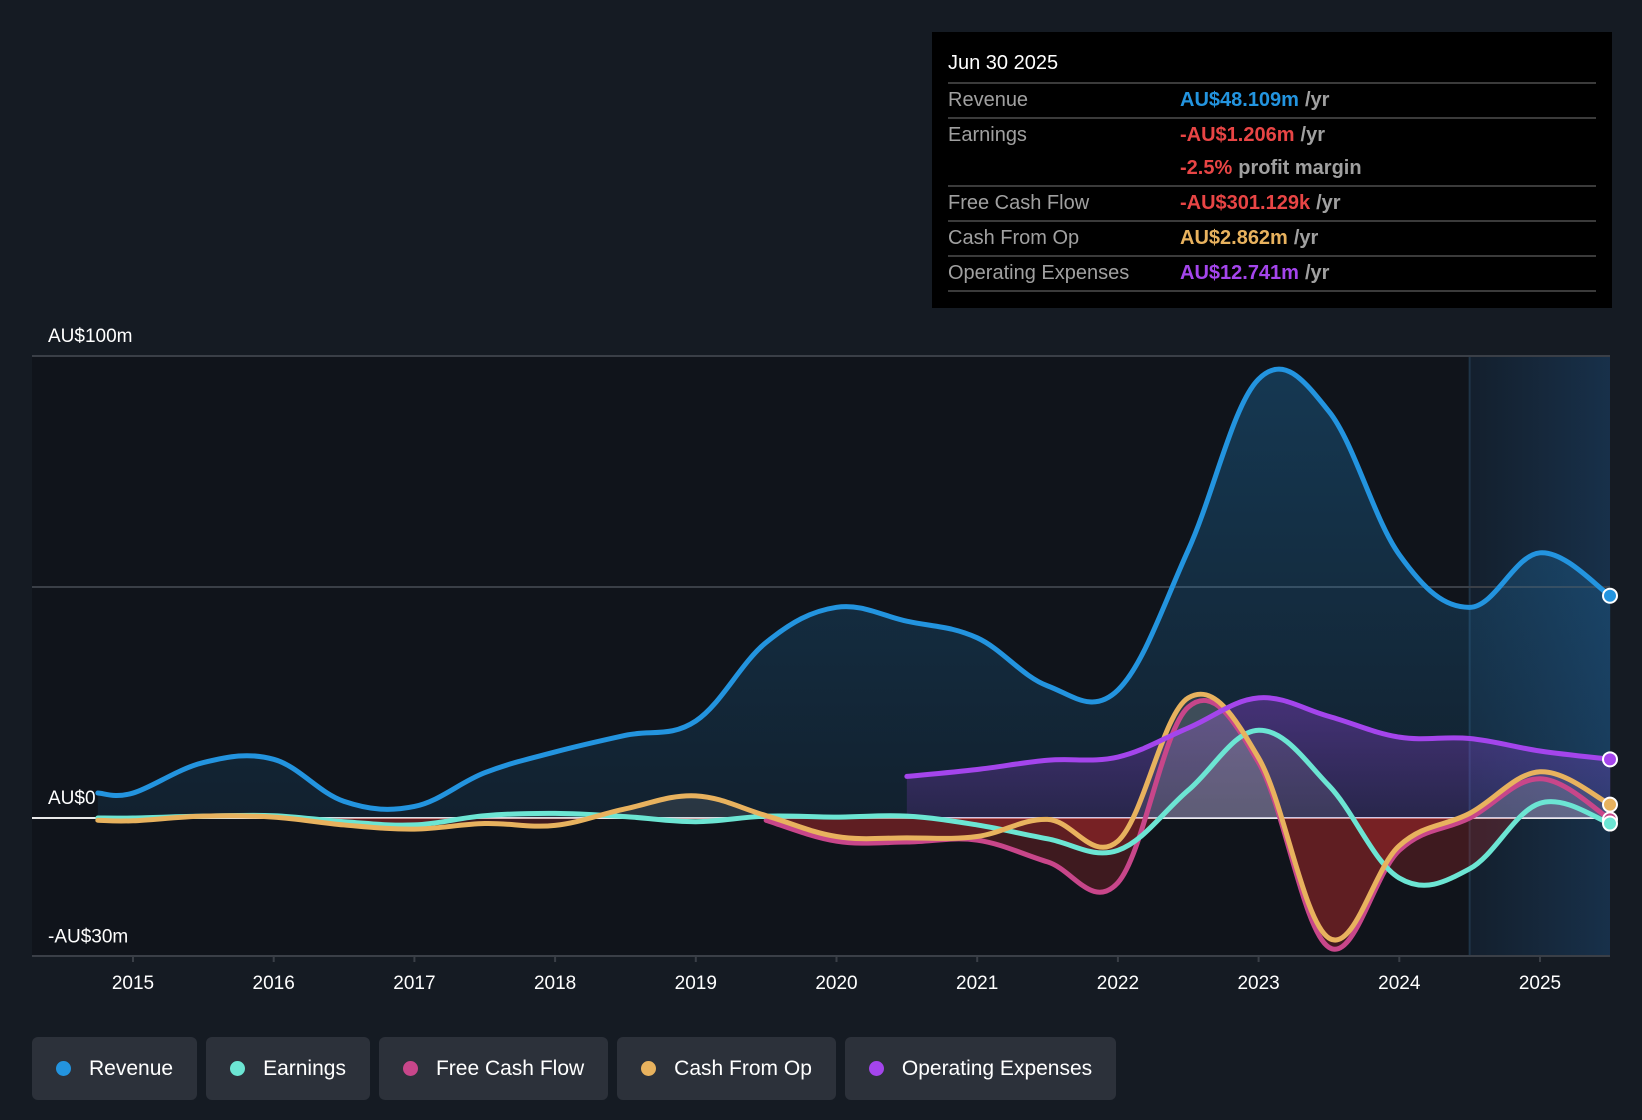 This screenshot has width=1642, height=1120. I want to click on x-tick-label: 2022, so click(1118, 983).